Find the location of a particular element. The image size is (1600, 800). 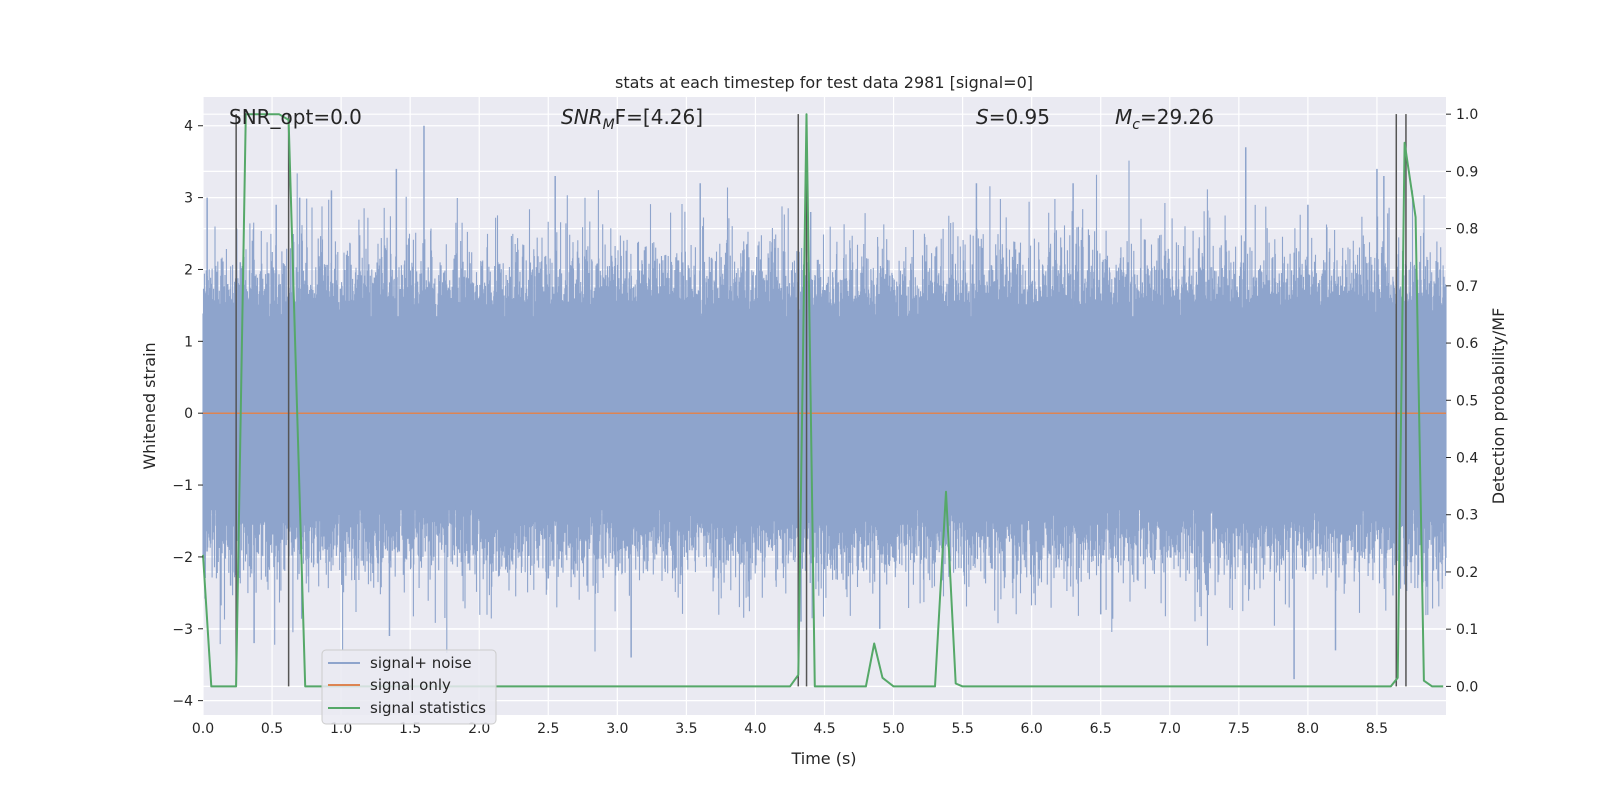

y-right-tick-label: 0.5 is located at coordinates (1467, 401).